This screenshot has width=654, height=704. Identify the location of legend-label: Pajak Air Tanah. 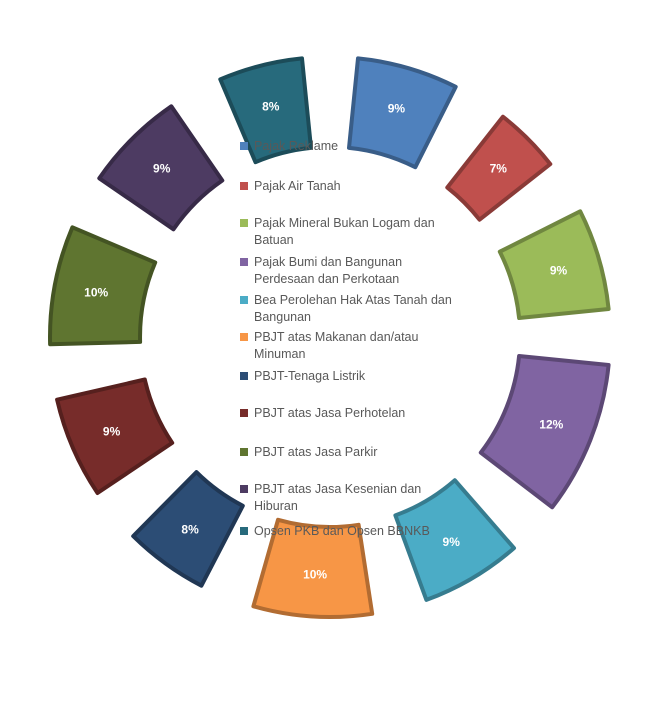
(297, 186).